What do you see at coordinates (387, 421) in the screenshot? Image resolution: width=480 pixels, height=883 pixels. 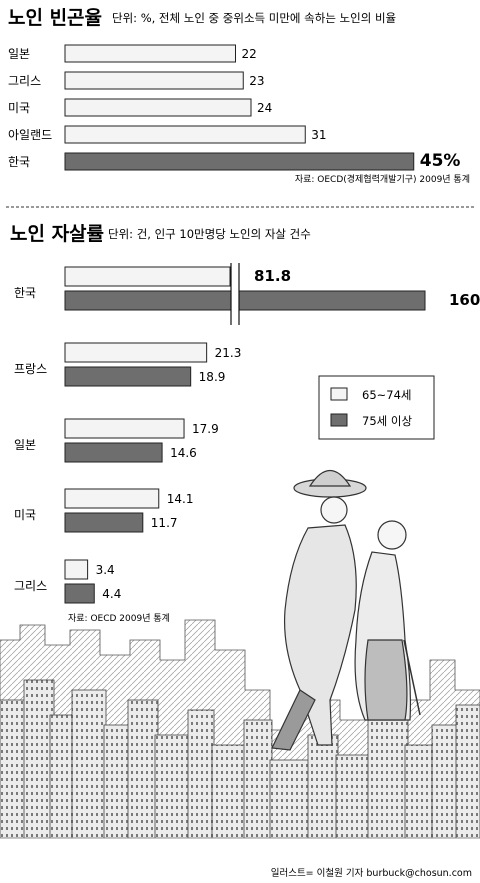 I see `legend-label-old: 75세 이상` at bounding box center [387, 421].